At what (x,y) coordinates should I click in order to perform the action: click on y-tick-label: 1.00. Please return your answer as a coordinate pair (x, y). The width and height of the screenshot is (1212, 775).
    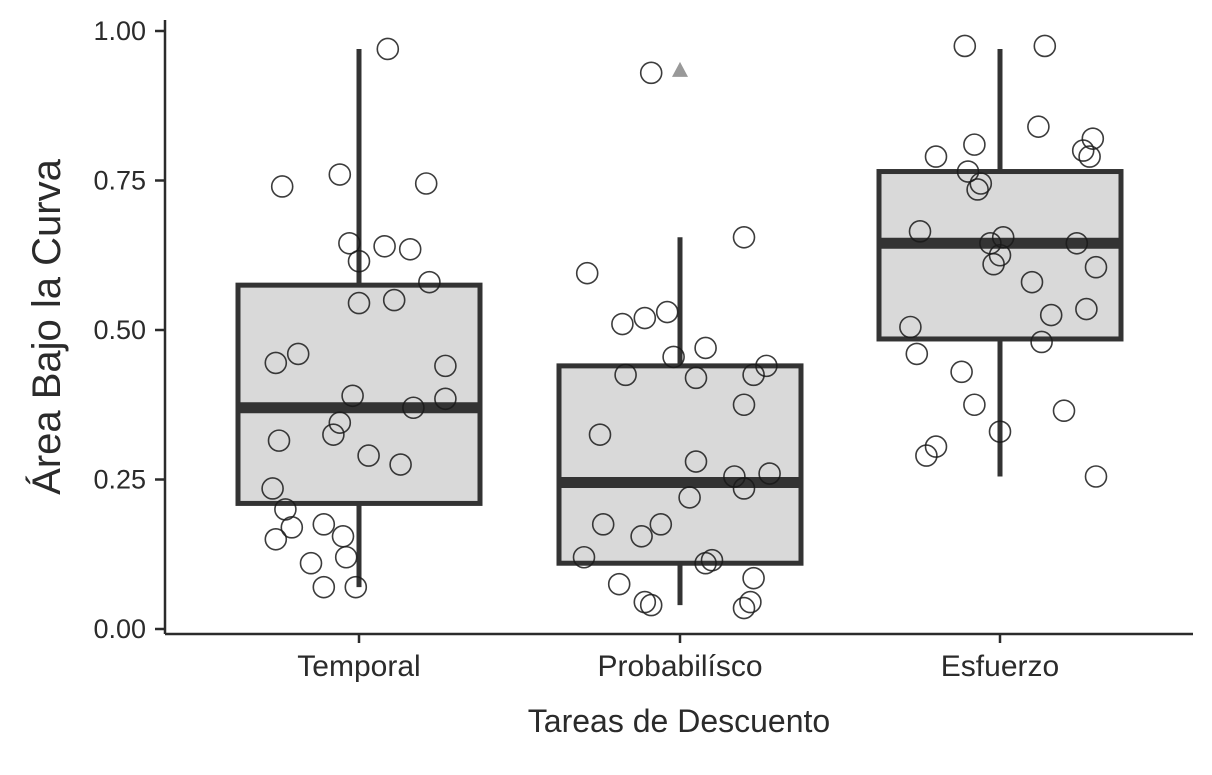
    Looking at the image, I should click on (119, 31).